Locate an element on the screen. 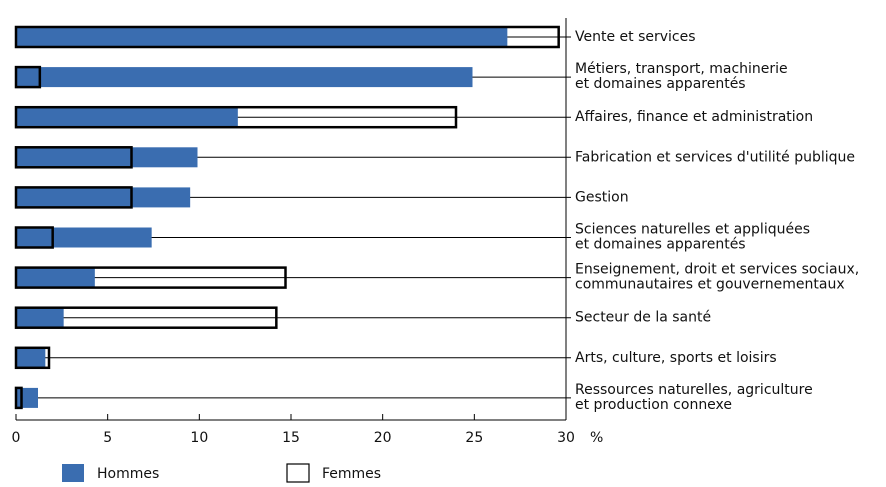 The height and width of the screenshot is (487, 886). x-tick-label: 20 is located at coordinates (383, 438).